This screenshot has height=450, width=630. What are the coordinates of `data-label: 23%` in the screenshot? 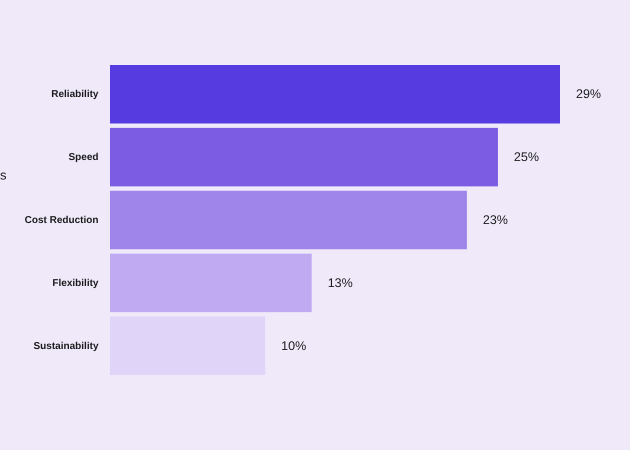 It's located at (495, 220).